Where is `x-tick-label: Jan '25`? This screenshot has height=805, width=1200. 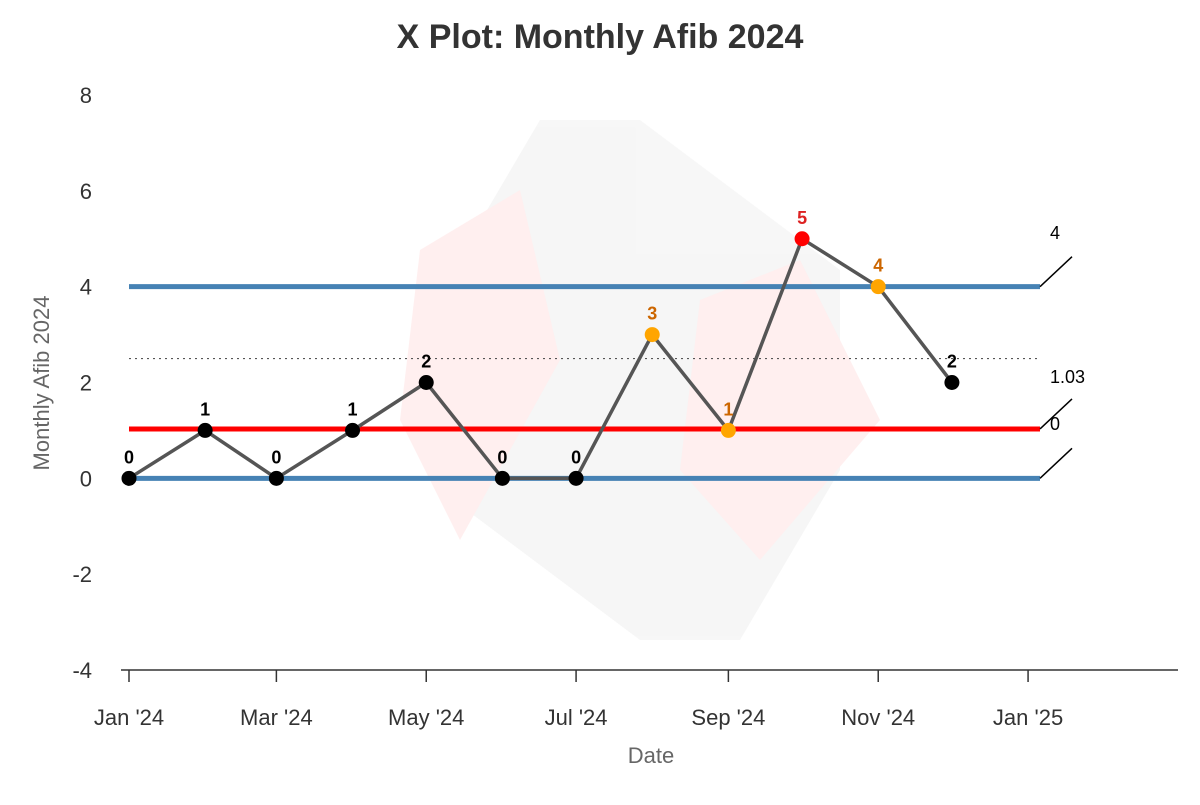 x-tick-label: Jan '25 is located at coordinates (1028, 717).